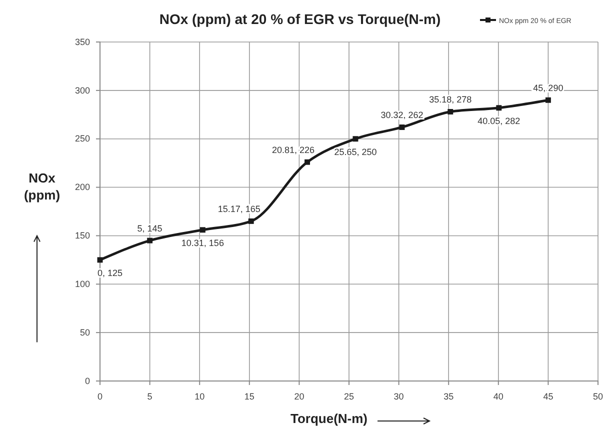 This screenshot has width=613, height=429. I want to click on data-label: 30.32, 262, so click(402, 115).